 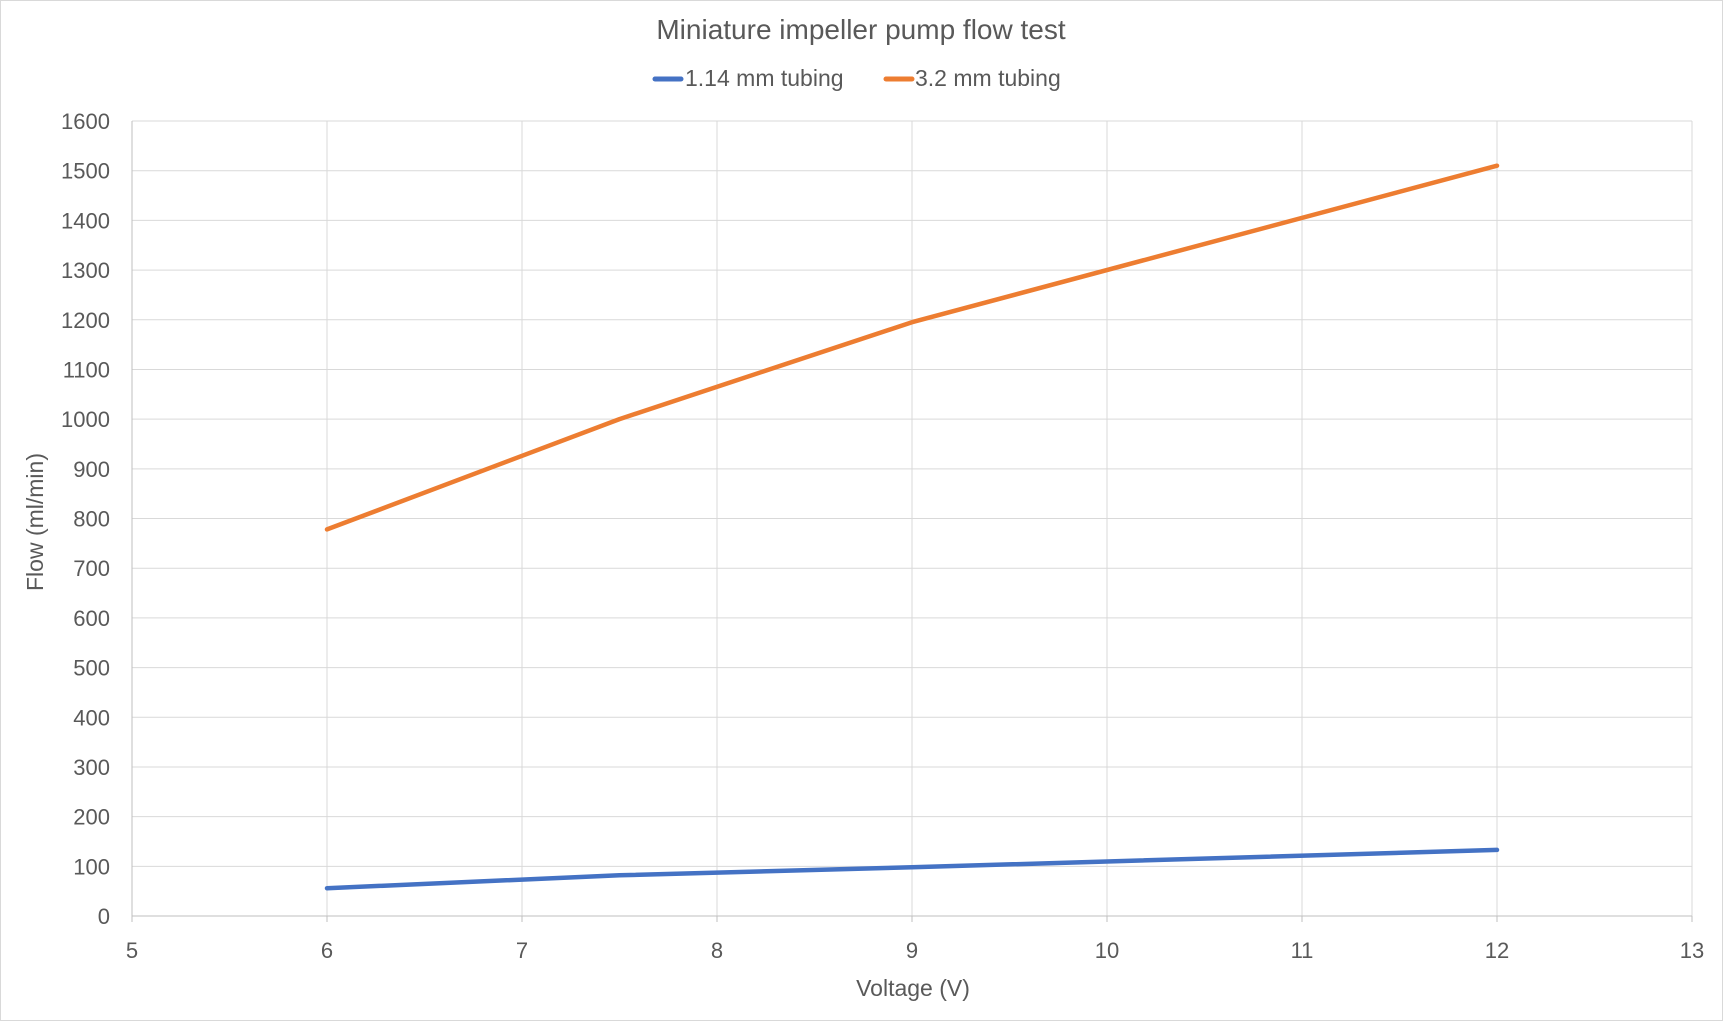 What do you see at coordinates (91, 717) in the screenshot?
I see `y-tick-label: 400` at bounding box center [91, 717].